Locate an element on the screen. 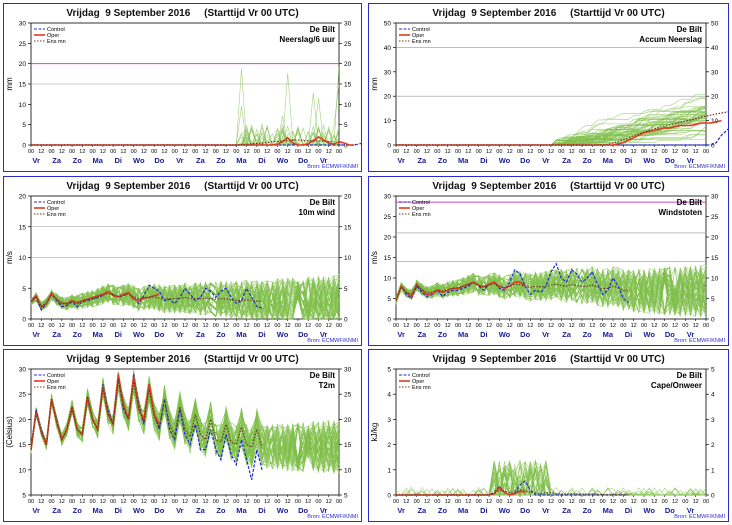 This screenshot has height=525, width=732. legend-label: Control is located at coordinates (421, 203).